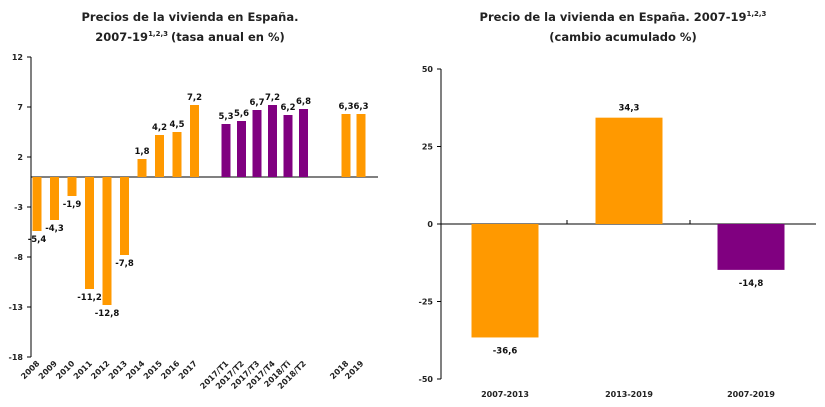 The width and height of the screenshot is (825, 407). What do you see at coordinates (170, 370) in the screenshot?
I see `chart1-x-tick-label: 2016` at bounding box center [170, 370].